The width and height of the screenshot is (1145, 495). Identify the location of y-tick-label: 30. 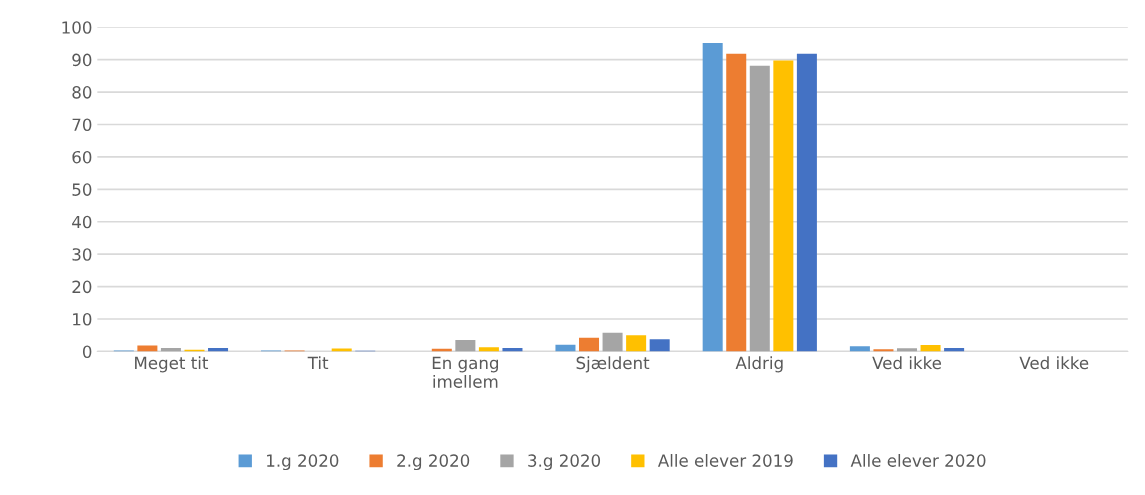
(82, 254).